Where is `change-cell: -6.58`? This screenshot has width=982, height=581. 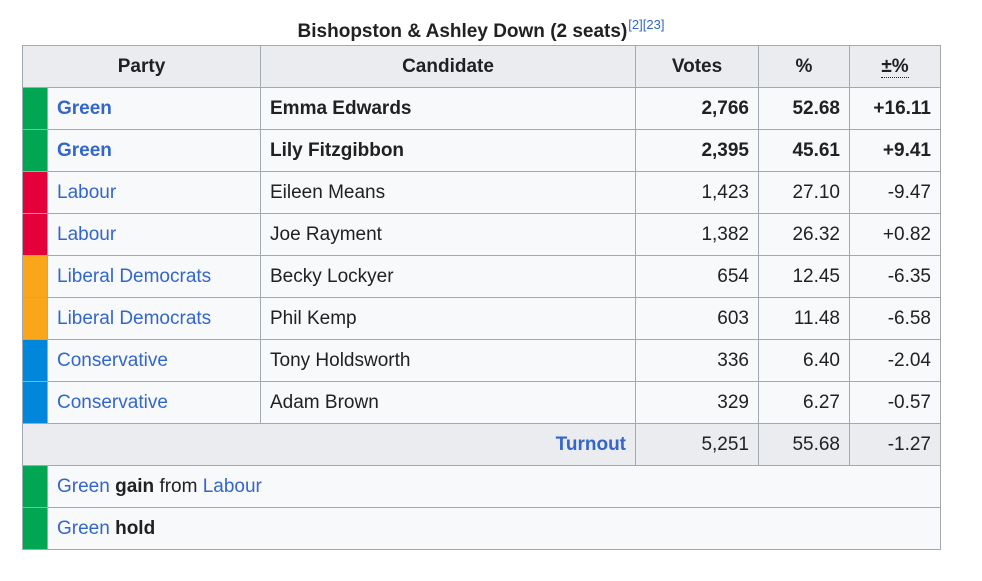 change-cell: -6.58 is located at coordinates (895, 318).